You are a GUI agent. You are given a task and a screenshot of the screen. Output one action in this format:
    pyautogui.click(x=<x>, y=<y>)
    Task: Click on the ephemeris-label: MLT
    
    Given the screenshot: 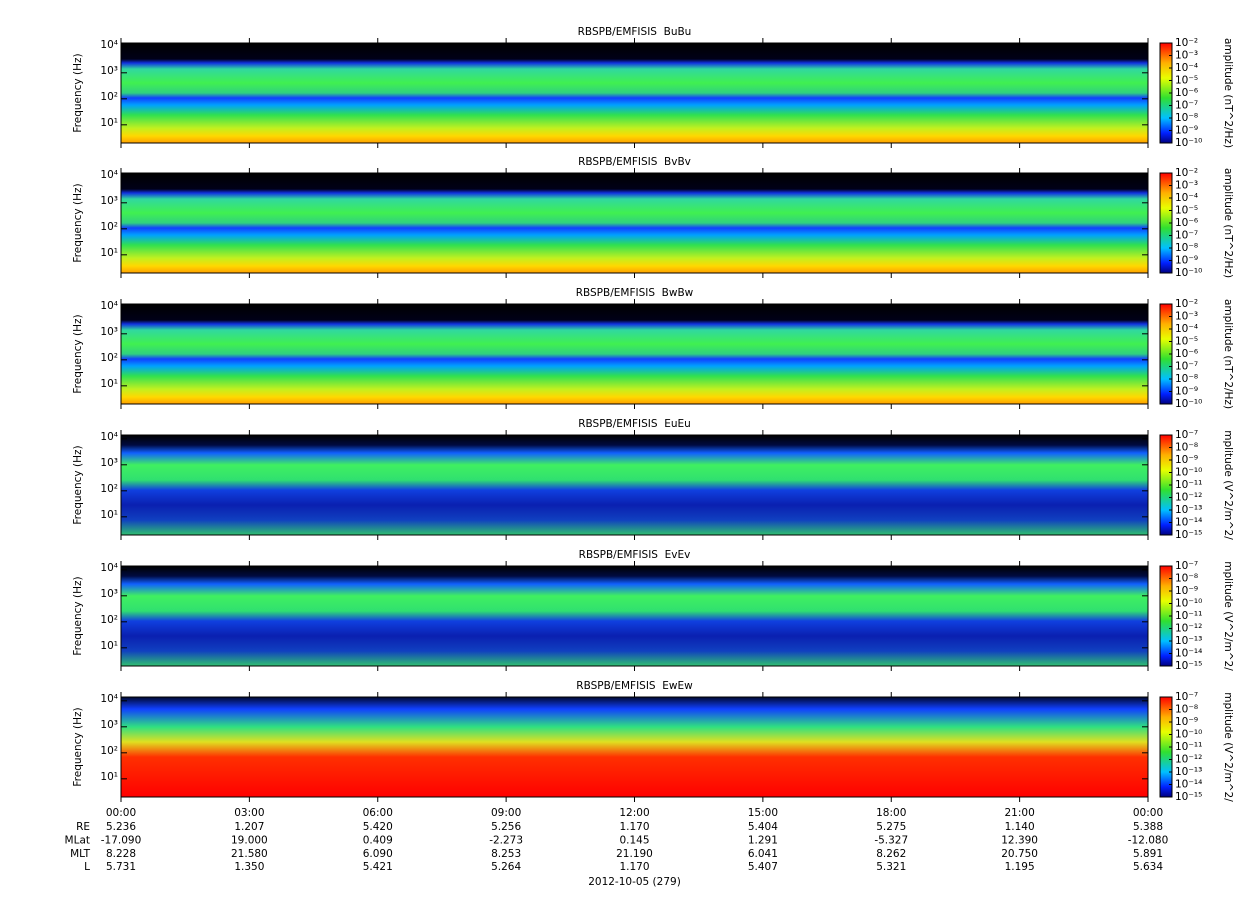 What is the action you would take?
    pyautogui.click(x=80, y=854)
    